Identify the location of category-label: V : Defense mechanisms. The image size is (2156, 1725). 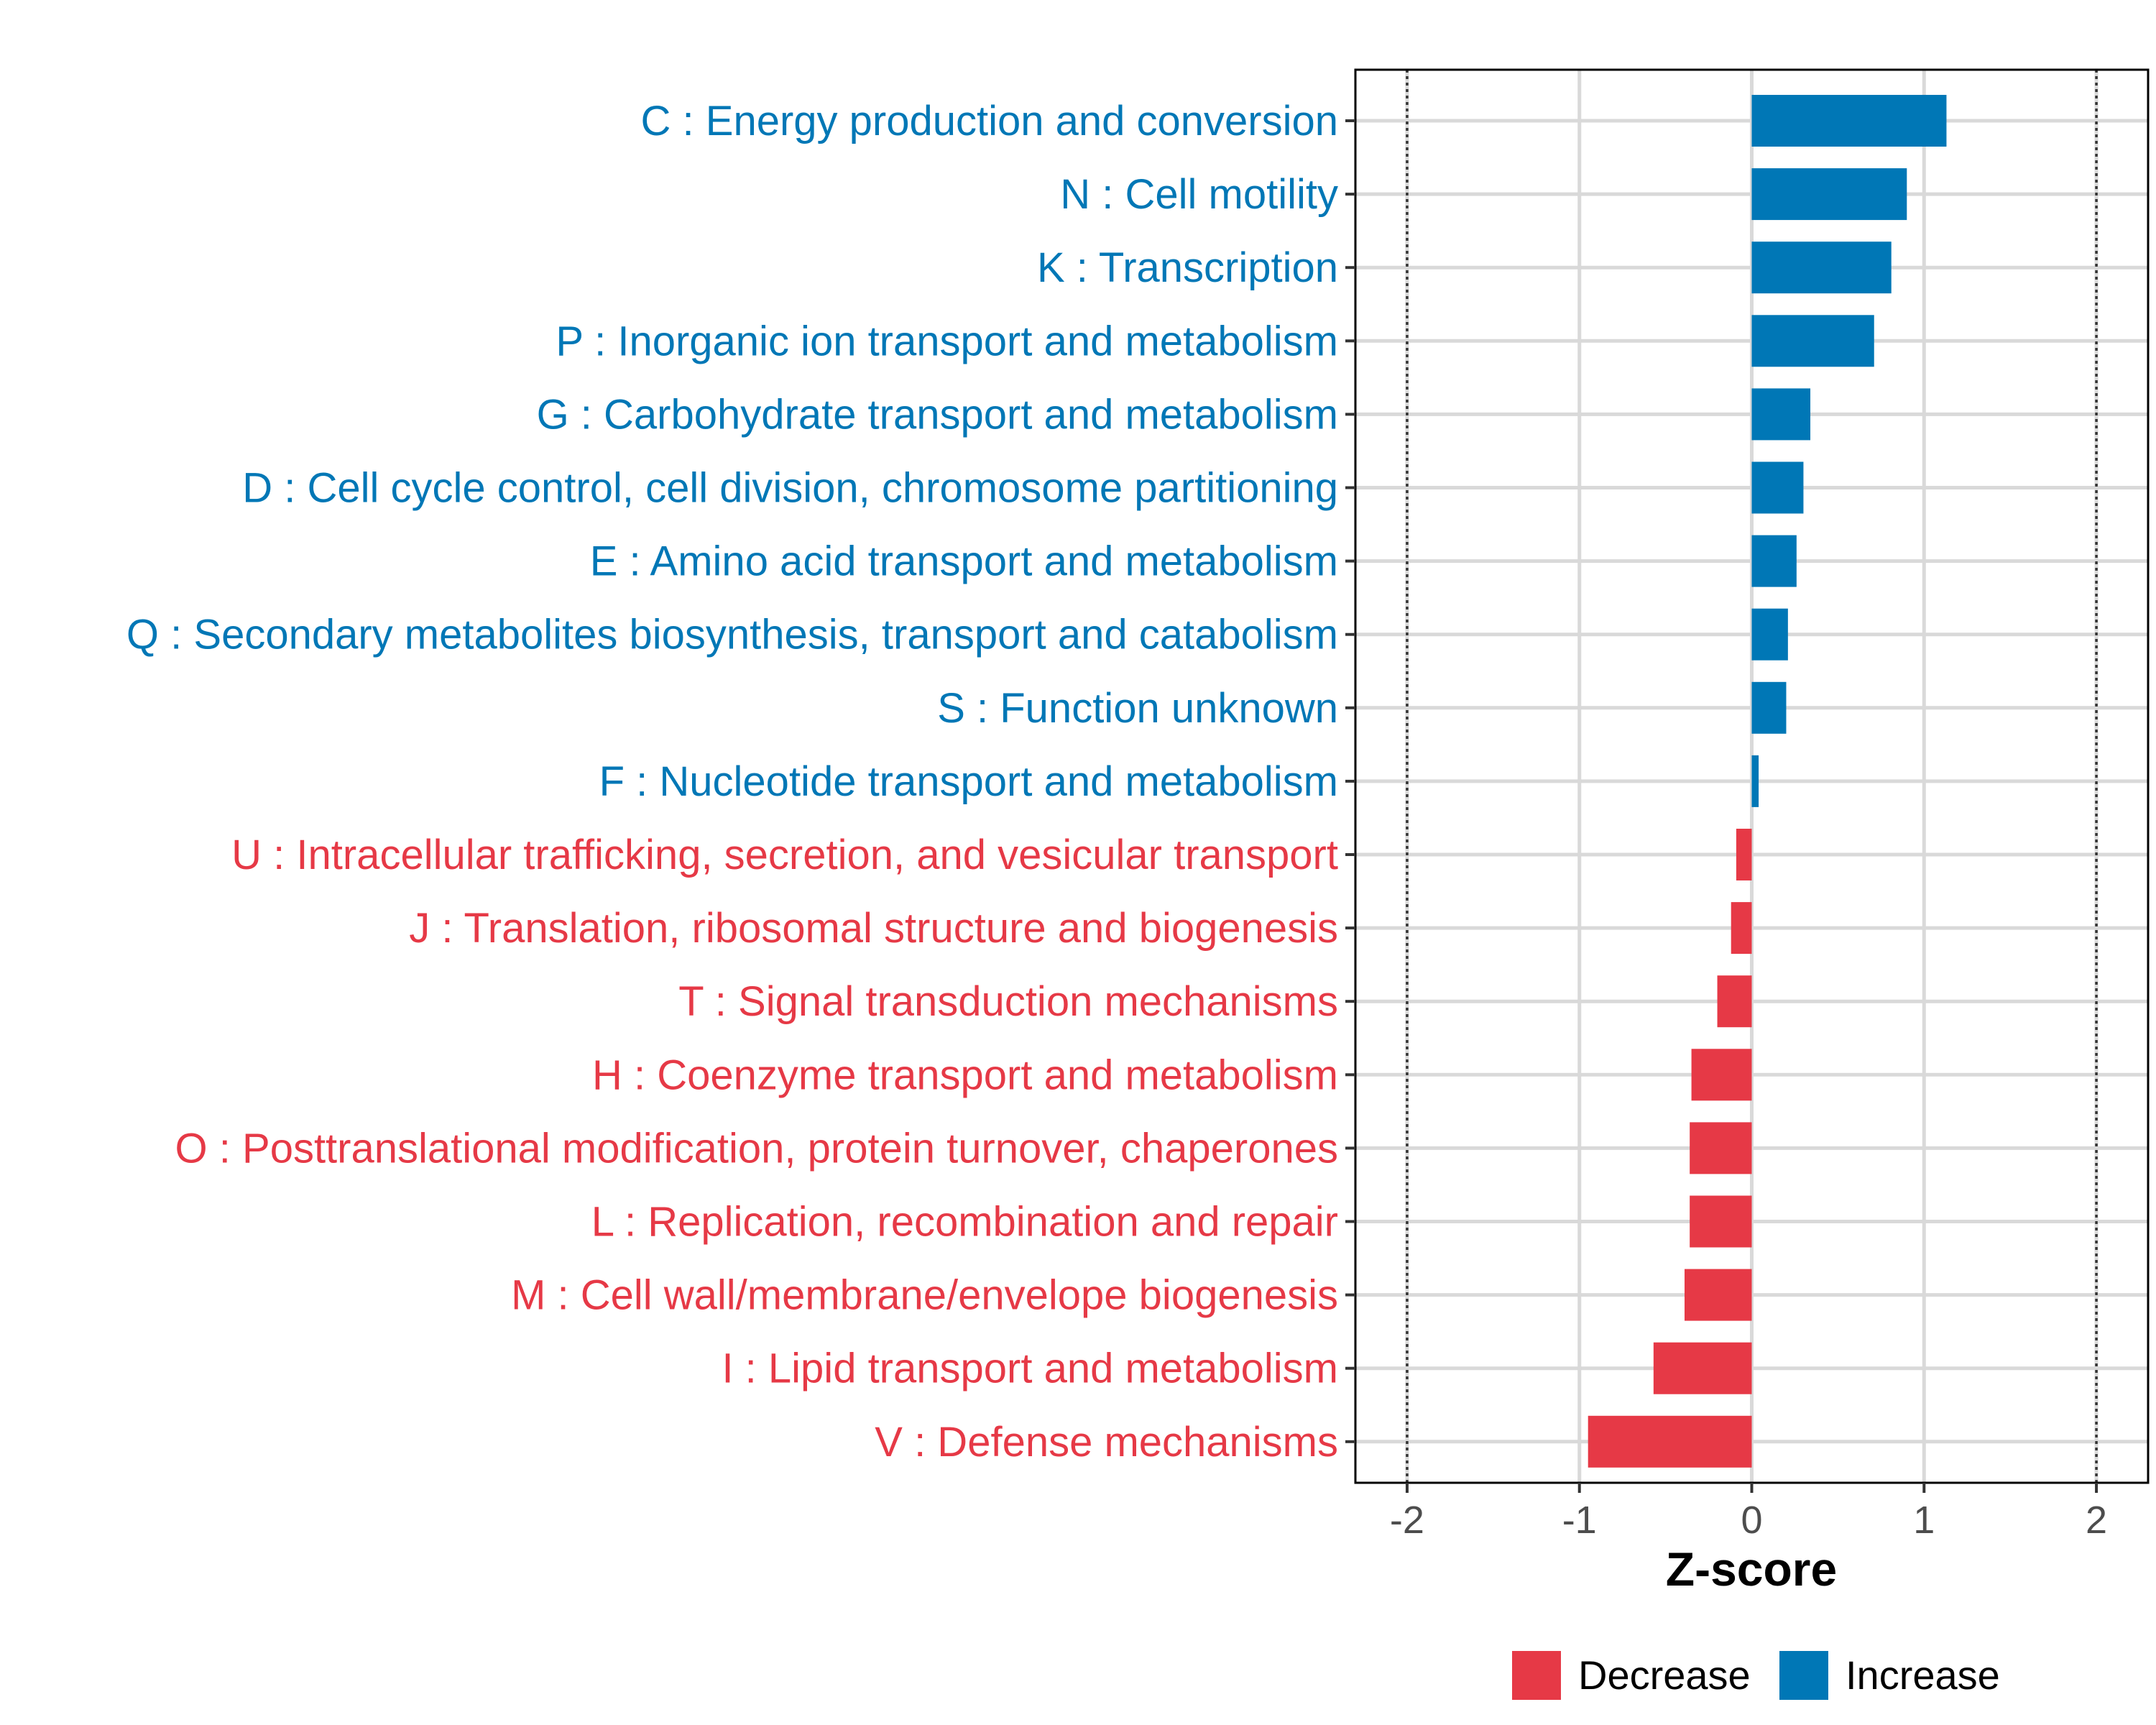
(1106, 1442).